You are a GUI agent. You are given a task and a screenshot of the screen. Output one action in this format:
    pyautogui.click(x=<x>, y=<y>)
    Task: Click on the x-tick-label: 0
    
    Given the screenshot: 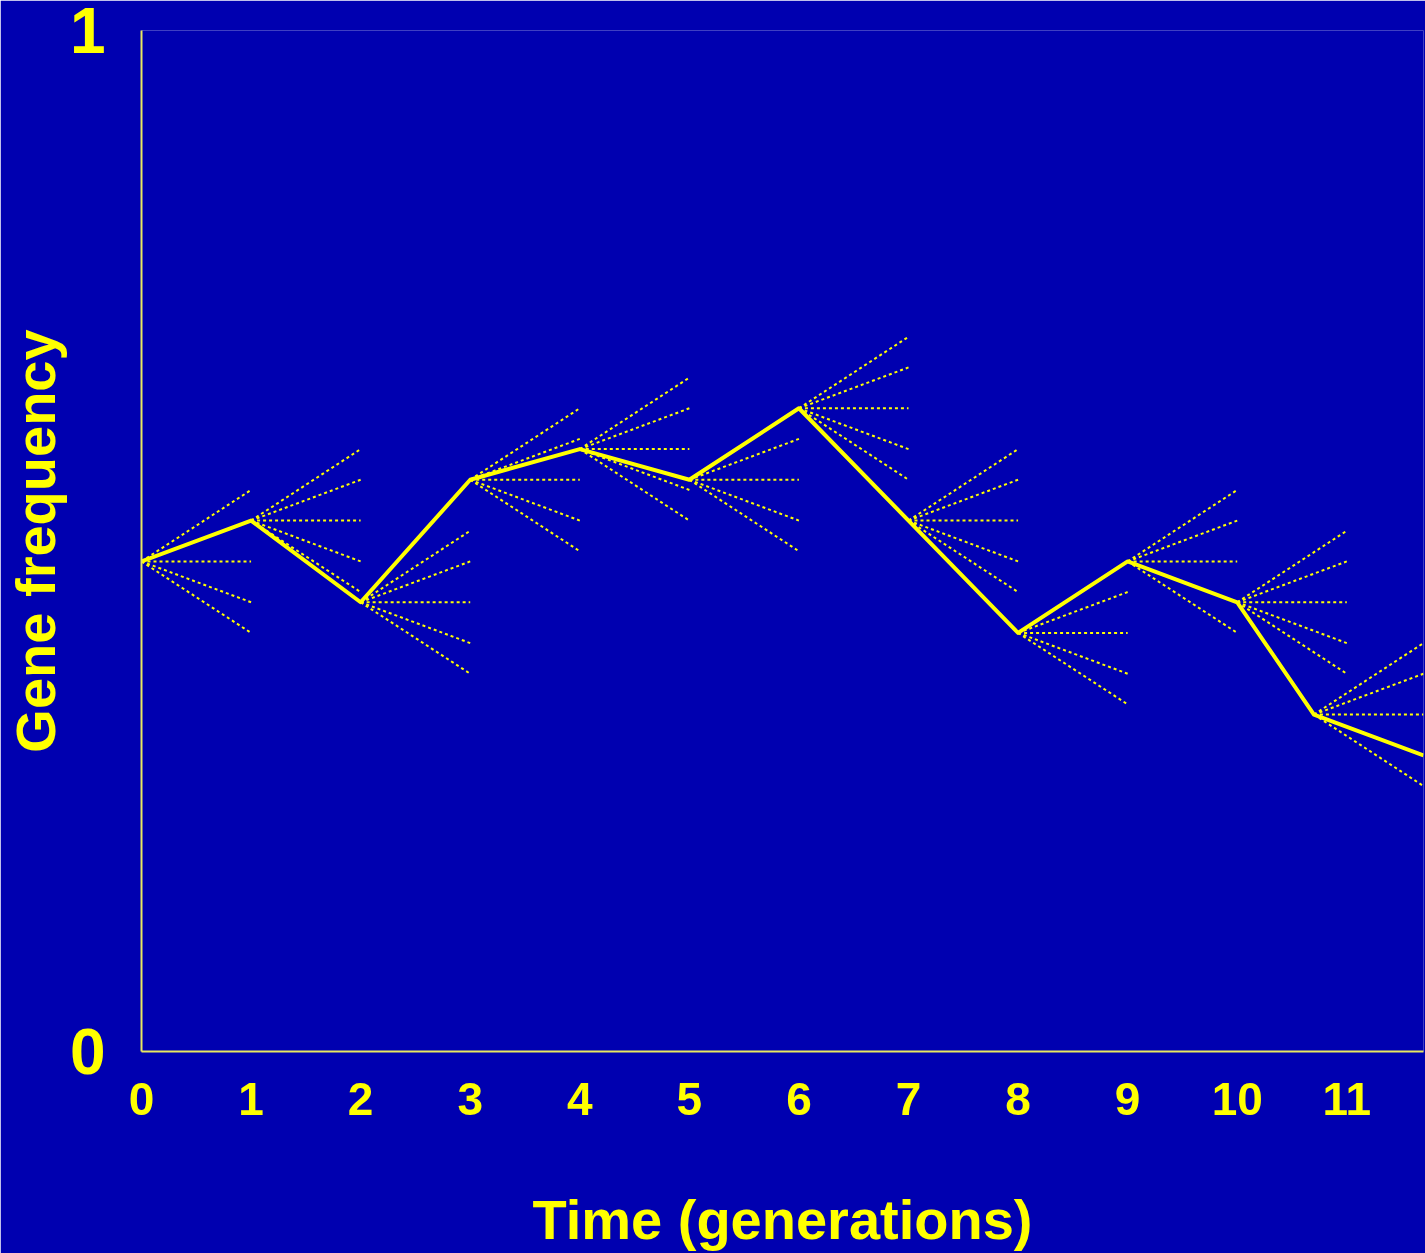 What is the action you would take?
    pyautogui.click(x=141, y=1098)
    